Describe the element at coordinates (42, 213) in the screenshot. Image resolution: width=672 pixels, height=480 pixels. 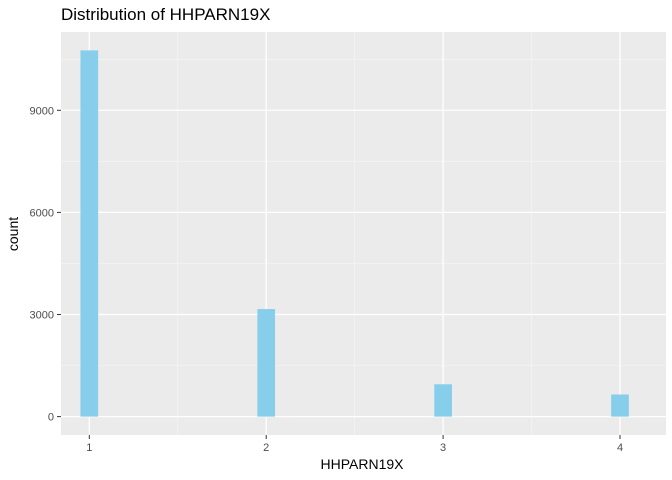
I see `y-tick-label: 6000` at that location.